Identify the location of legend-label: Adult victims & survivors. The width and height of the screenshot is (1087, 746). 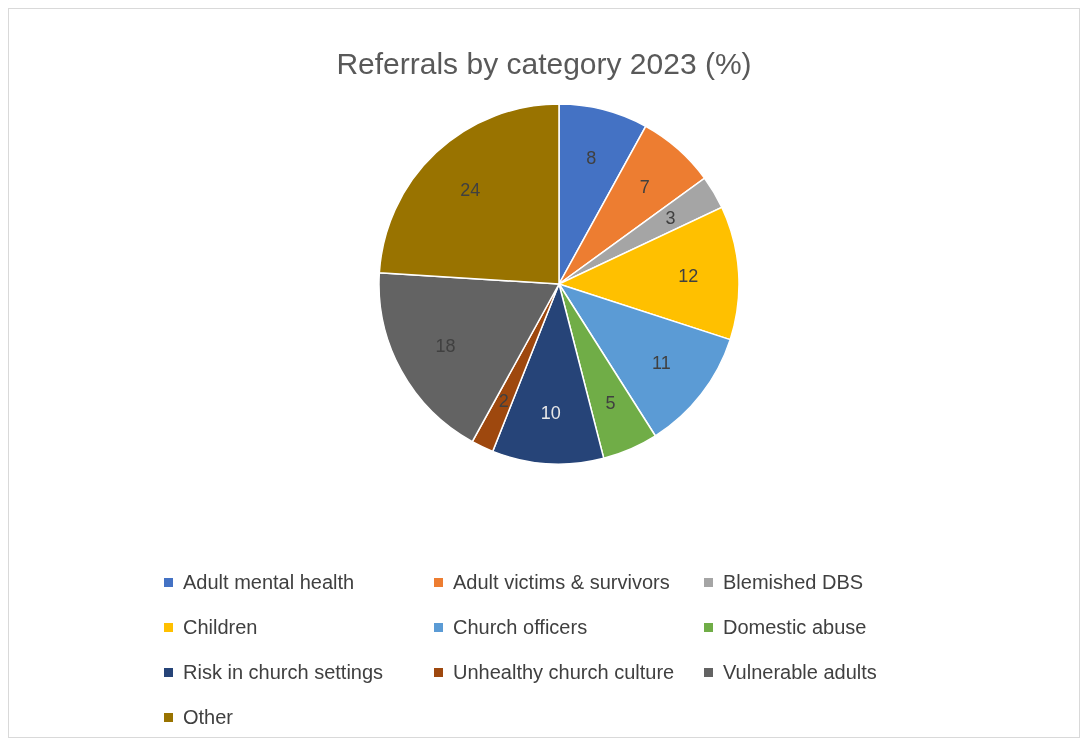
(561, 582).